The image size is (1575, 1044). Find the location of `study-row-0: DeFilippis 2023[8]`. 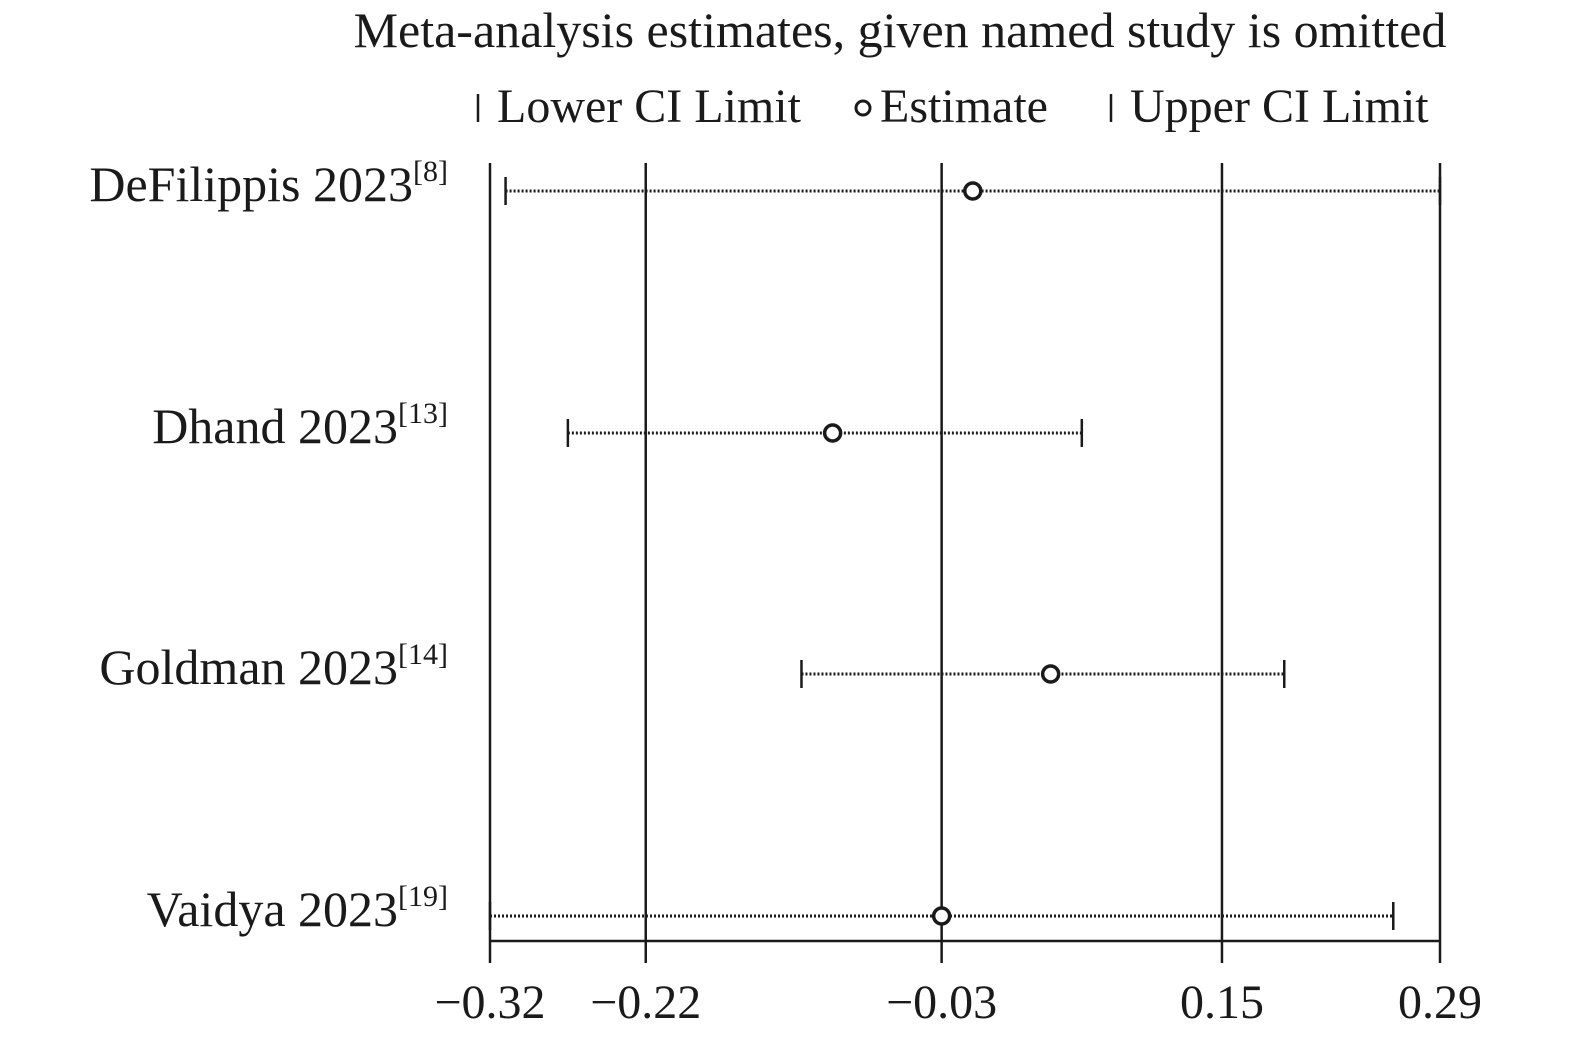

study-row-0: DeFilippis 2023[8] is located at coordinates (765, 183).